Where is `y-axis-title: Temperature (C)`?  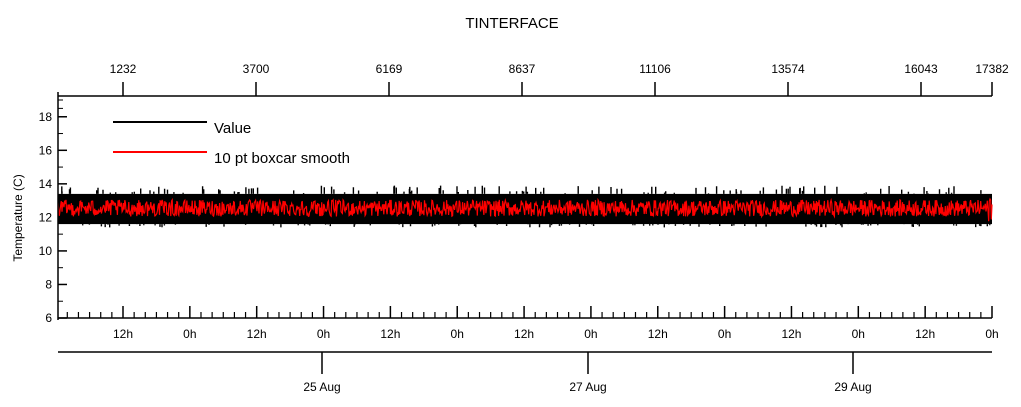 y-axis-title: Temperature (C) is located at coordinates (18, 217).